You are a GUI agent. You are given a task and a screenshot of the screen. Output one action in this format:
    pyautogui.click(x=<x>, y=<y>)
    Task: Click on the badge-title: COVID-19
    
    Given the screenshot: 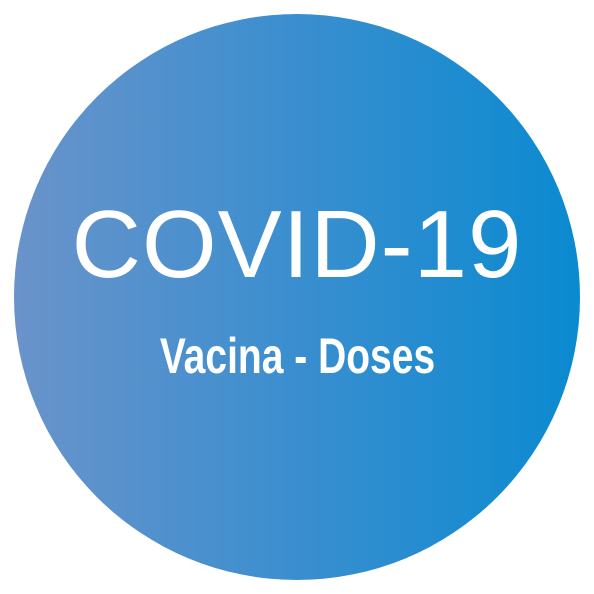 What is the action you would take?
    pyautogui.click(x=297, y=244)
    